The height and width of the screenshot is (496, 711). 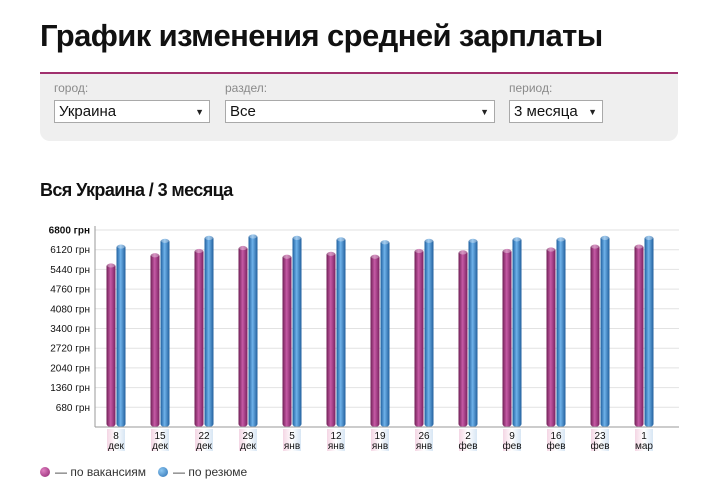 What do you see at coordinates (531, 88) in the screenshot?
I see `period-label: период:` at bounding box center [531, 88].